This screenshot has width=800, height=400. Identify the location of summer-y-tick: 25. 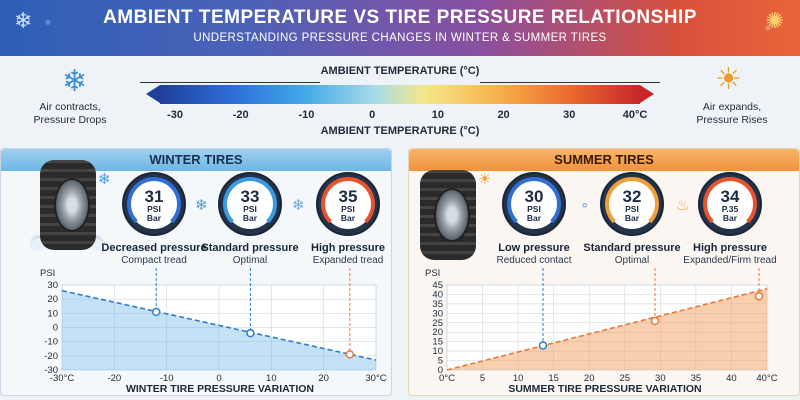
(437, 323).